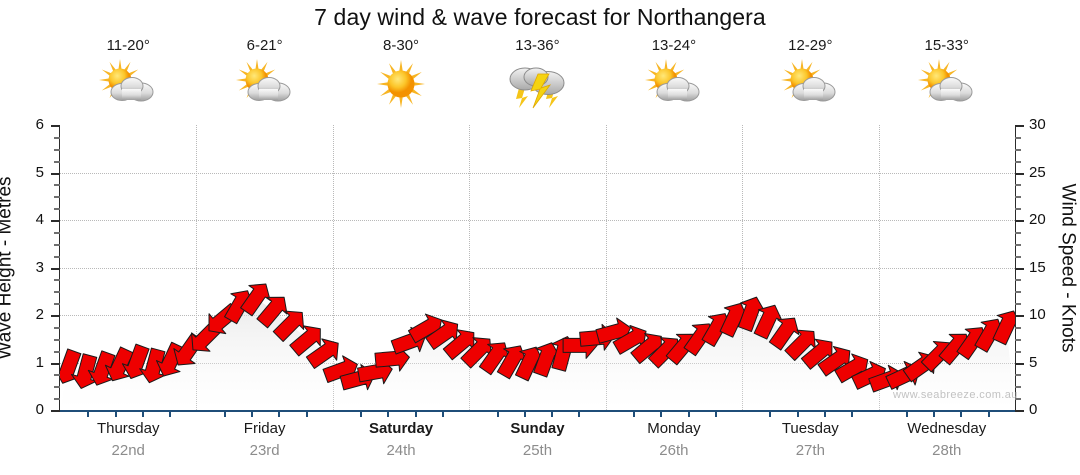 Image resolution: width=1080 pixels, height=475 pixels. Describe the element at coordinates (537, 84) in the screenshot. I see `thunderstorm-icon` at that location.